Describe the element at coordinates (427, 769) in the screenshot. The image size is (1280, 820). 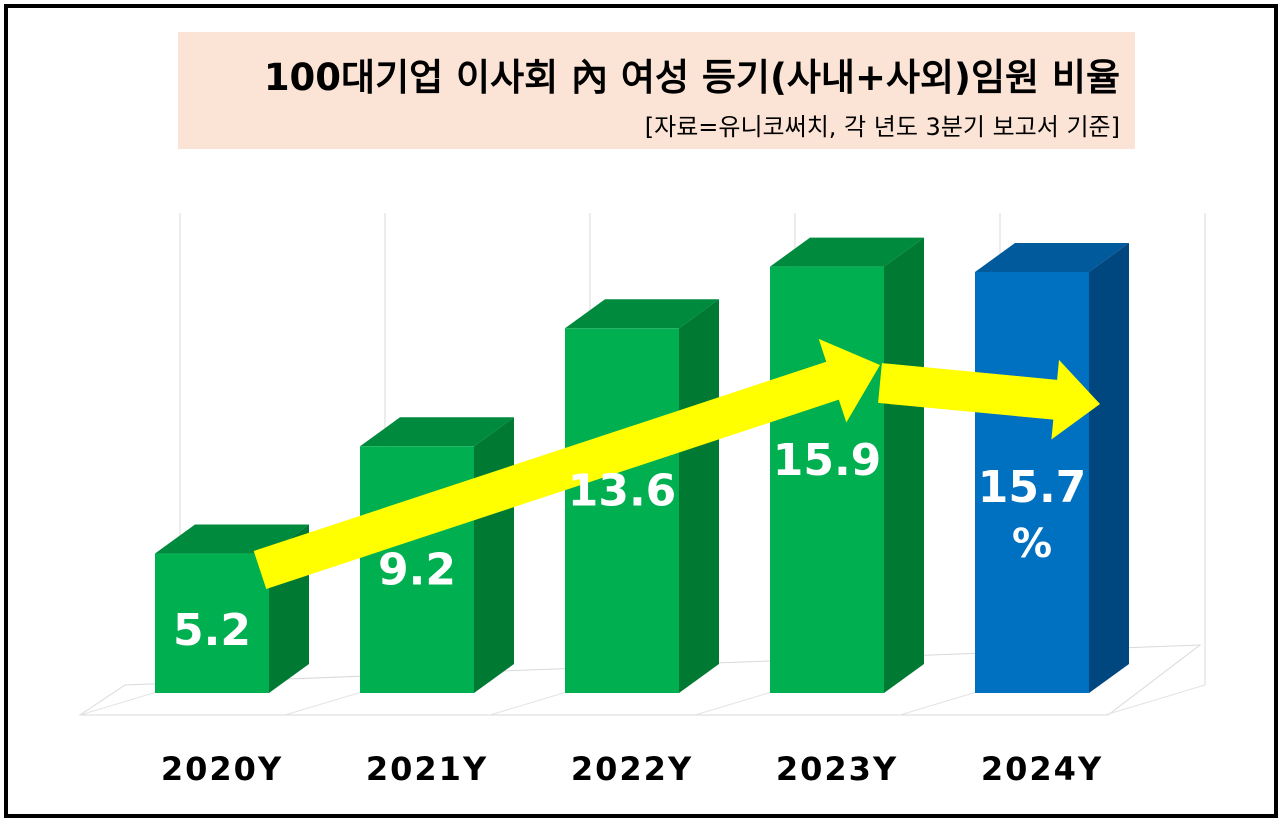
I see `x-tick-label: 2021Y` at that location.